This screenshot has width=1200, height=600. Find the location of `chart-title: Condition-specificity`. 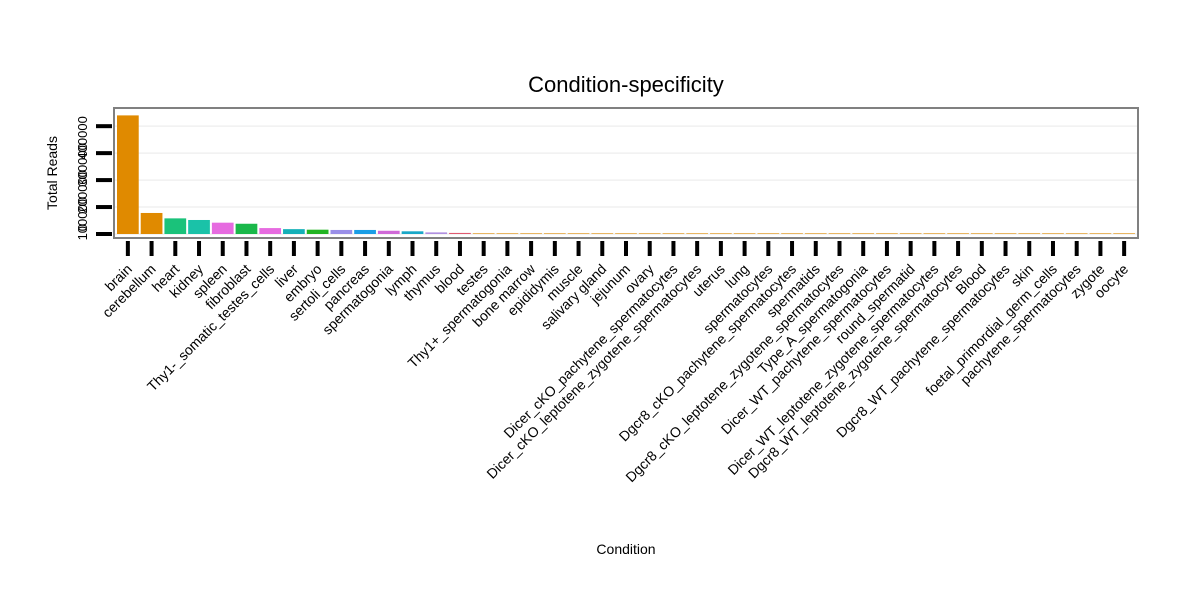

chart-title: Condition-specificity is located at coordinates (626, 84).